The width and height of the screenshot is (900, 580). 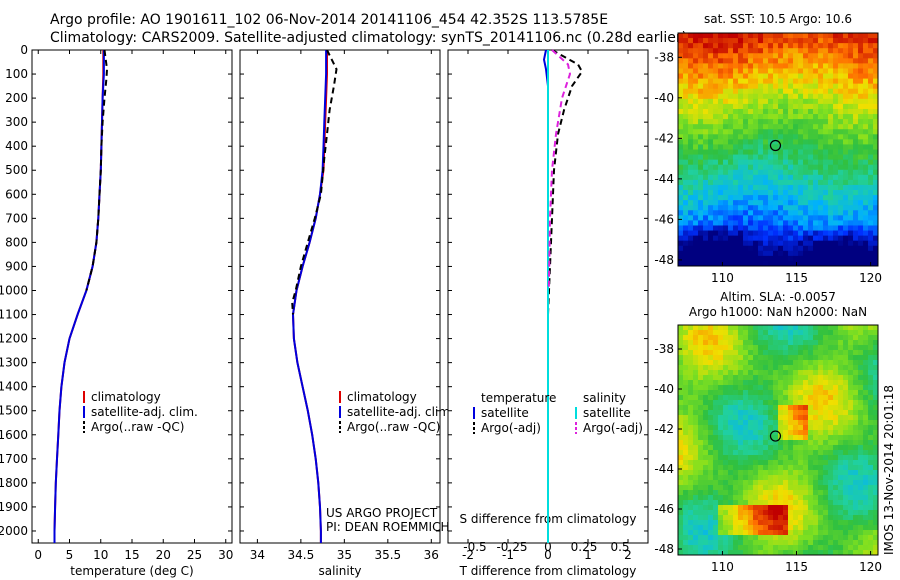 I want to click on x-tick-label: 2, so click(x=628, y=555).